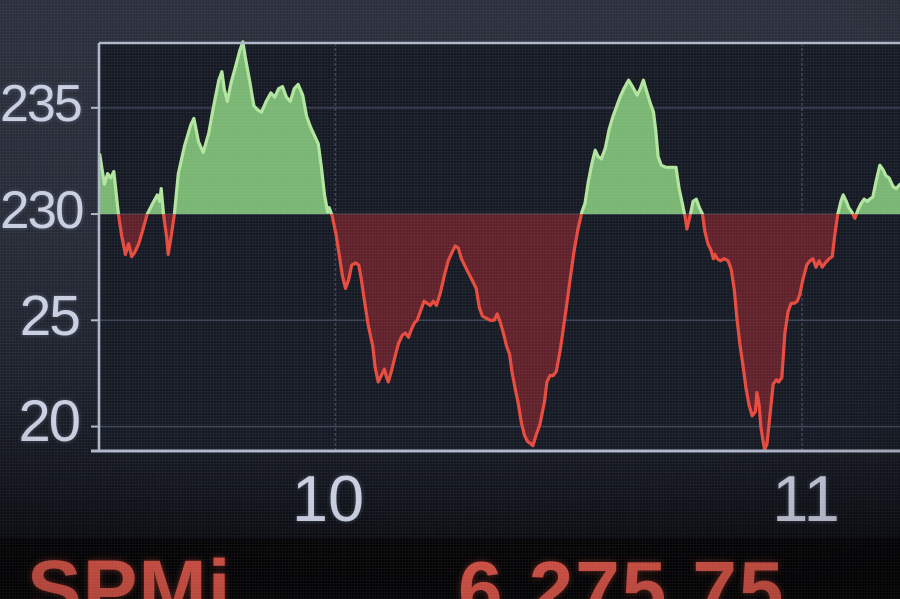 The height and width of the screenshot is (599, 900). I want to click on y-axis-label-235: 235, so click(41, 104).